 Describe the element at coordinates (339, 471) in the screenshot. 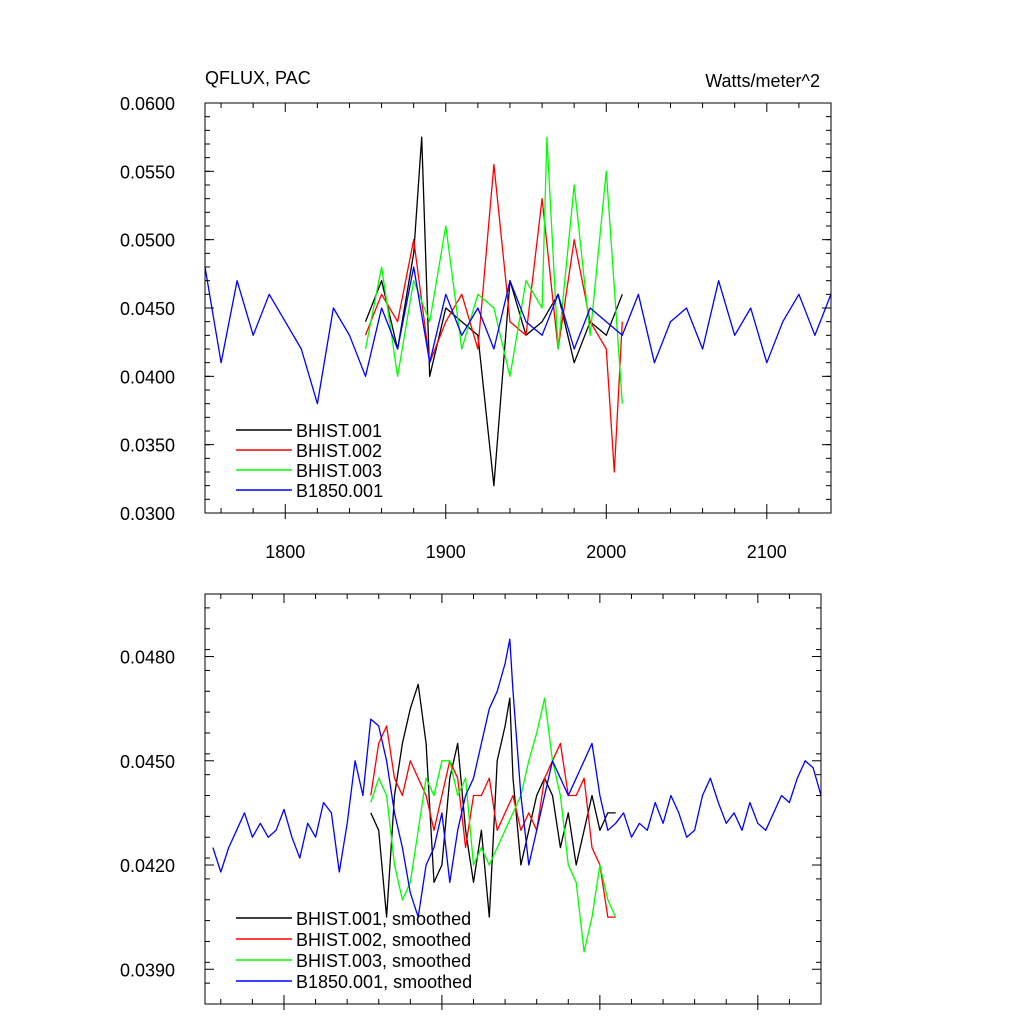

I see `legend-label: BHIST.003` at that location.